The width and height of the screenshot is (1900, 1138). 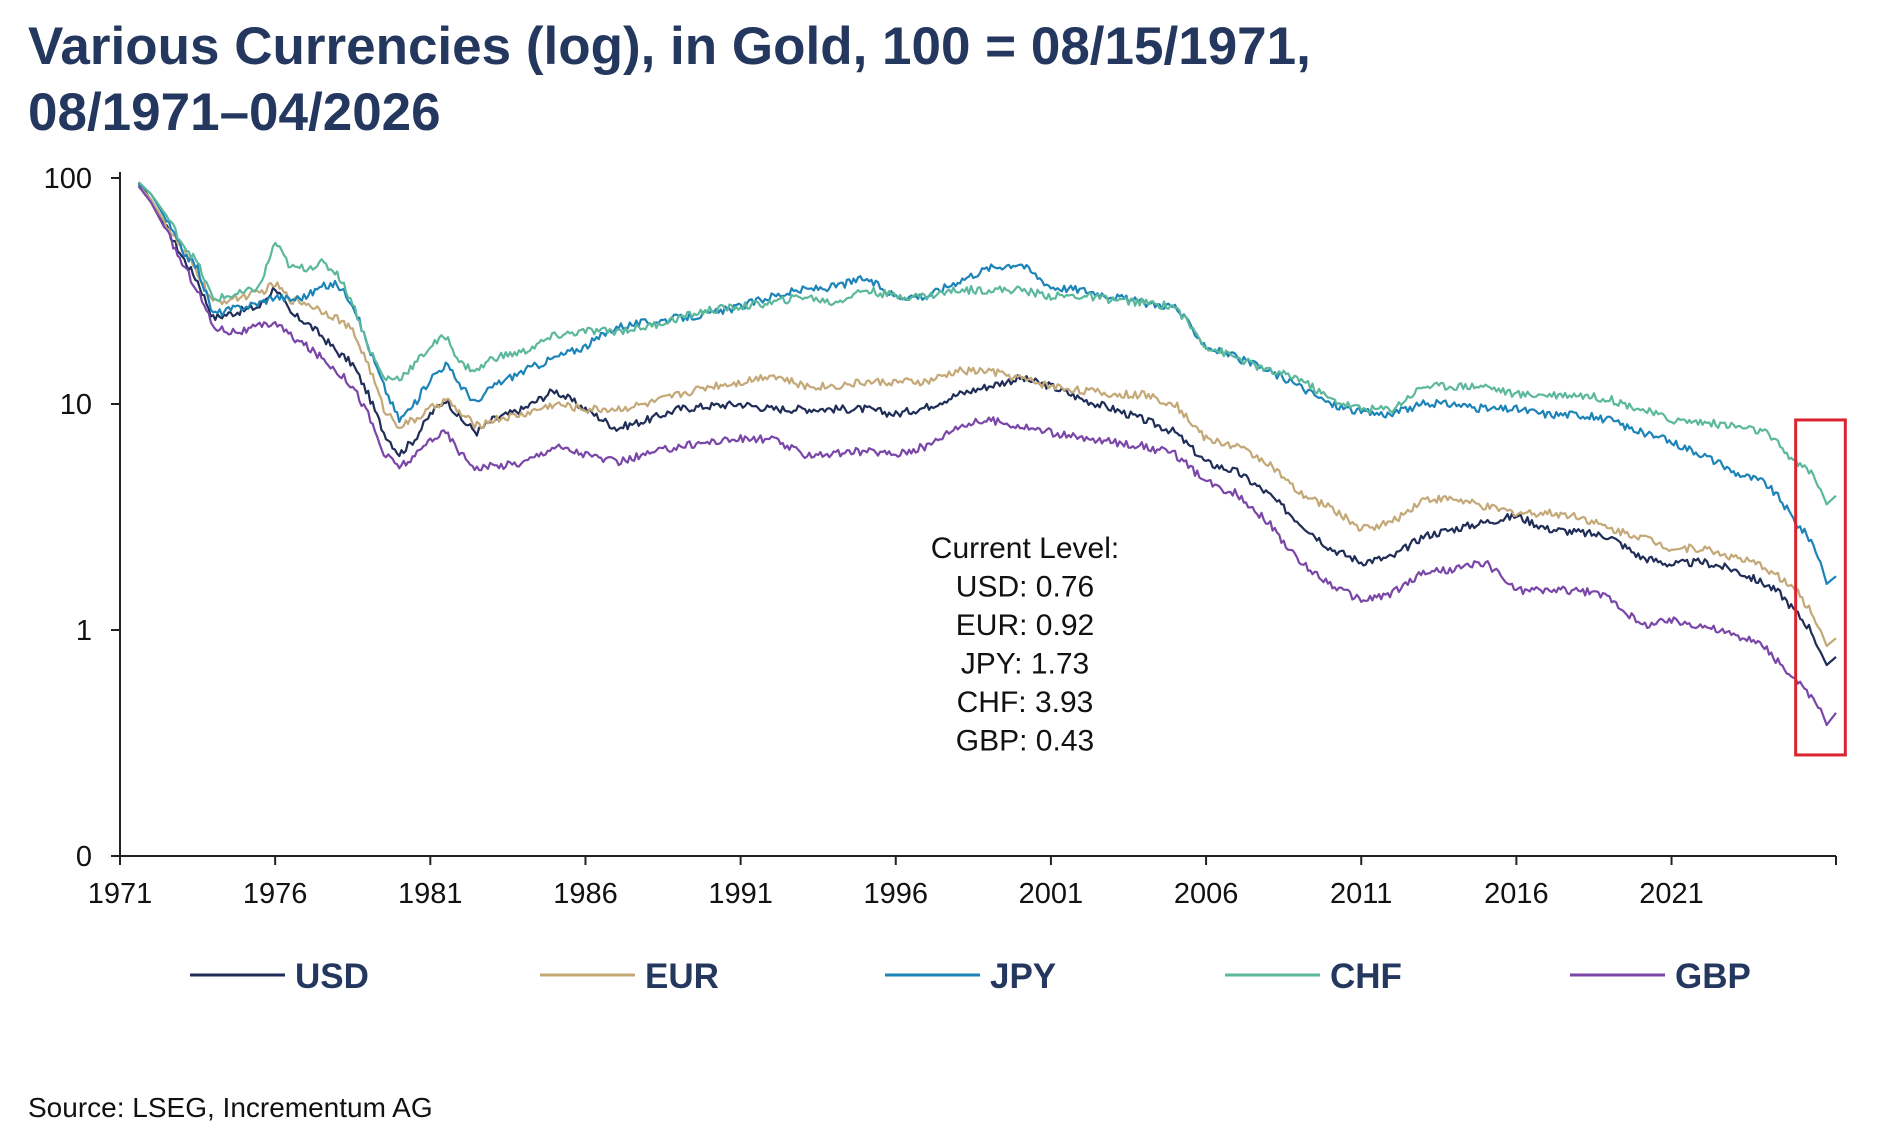 I want to click on source-note: Source: LSEG, Incrementum AG, so click(x=230, y=1107).